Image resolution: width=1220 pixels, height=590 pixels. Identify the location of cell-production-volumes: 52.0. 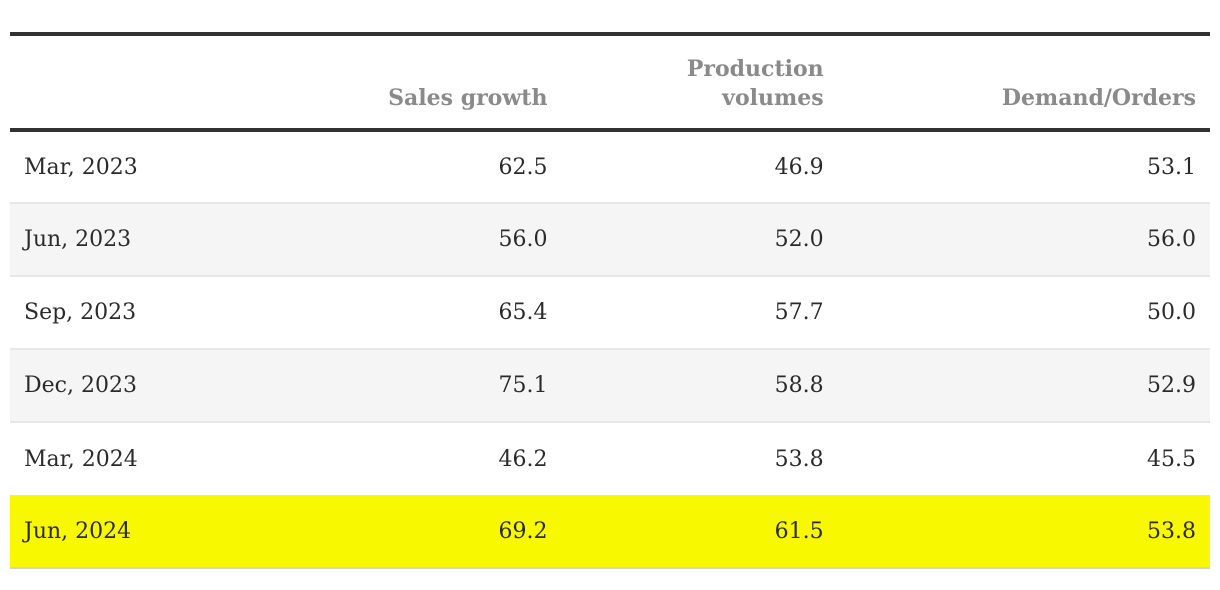
(799, 239).